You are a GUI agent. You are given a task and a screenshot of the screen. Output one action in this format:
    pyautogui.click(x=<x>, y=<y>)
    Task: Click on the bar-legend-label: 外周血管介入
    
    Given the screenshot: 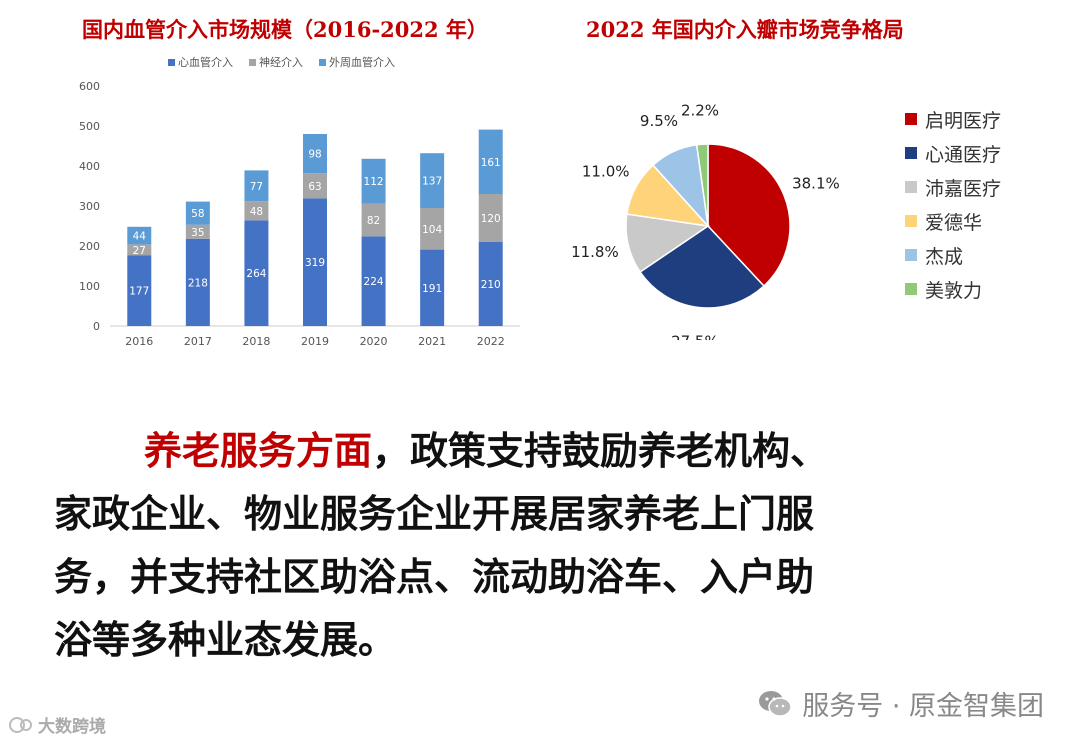 What is the action you would take?
    pyautogui.click(x=362, y=62)
    